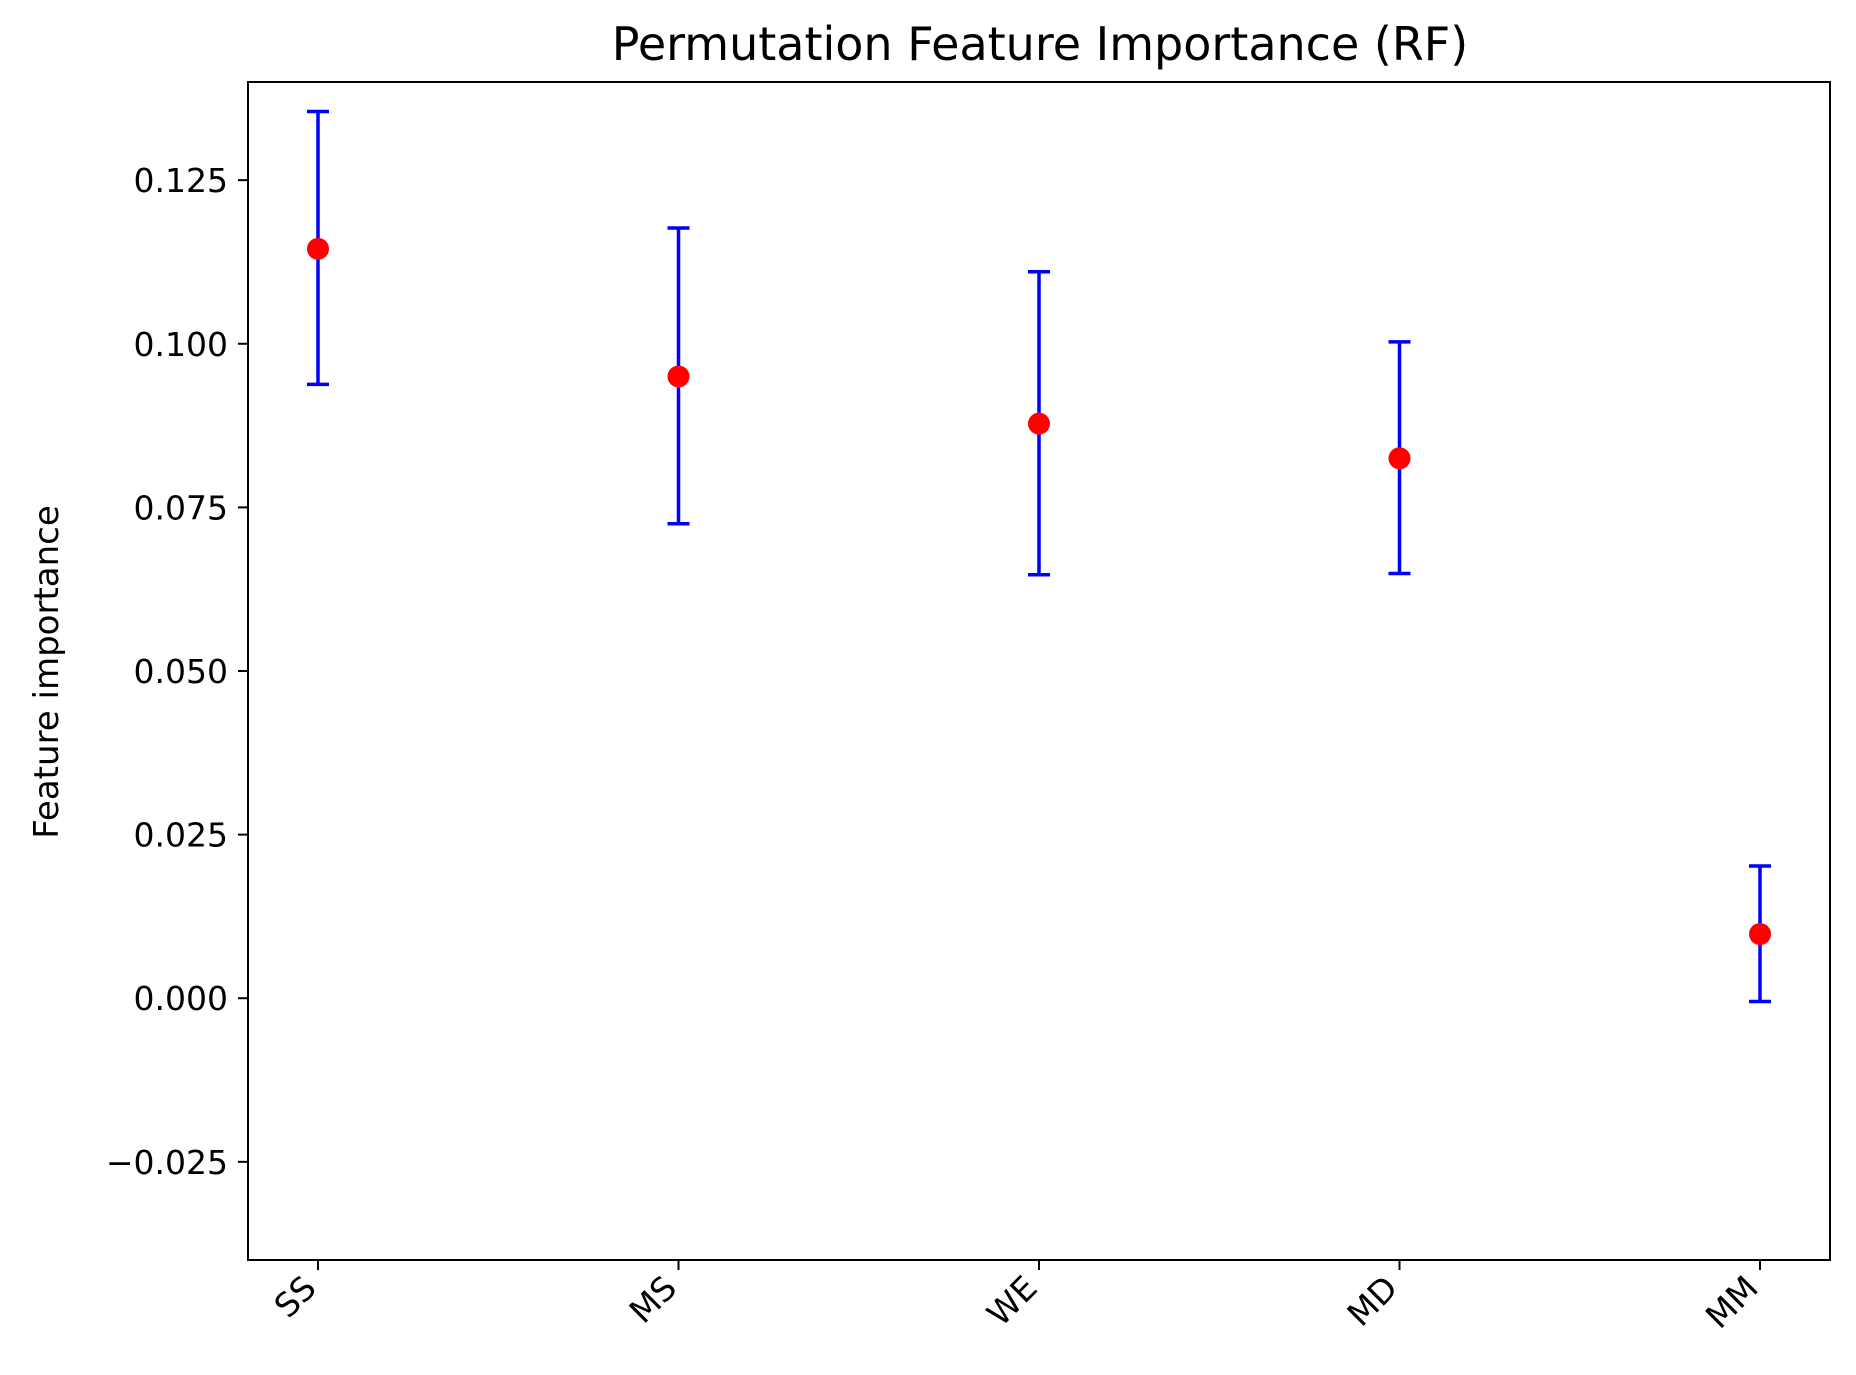 The height and width of the screenshot is (1375, 1856). Describe the element at coordinates (1372, 1301) in the screenshot. I see `x-tick-label: MD` at that location.